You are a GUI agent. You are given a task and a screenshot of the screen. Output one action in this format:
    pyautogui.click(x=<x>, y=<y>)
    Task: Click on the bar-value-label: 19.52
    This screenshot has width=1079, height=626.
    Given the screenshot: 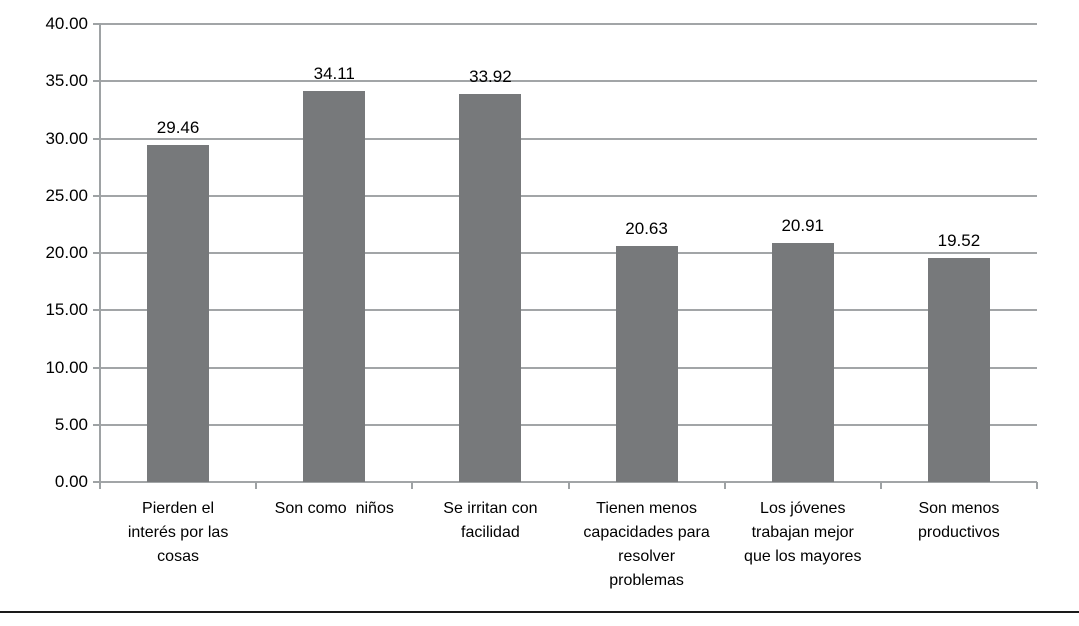 What is the action you would take?
    pyautogui.click(x=959, y=241)
    